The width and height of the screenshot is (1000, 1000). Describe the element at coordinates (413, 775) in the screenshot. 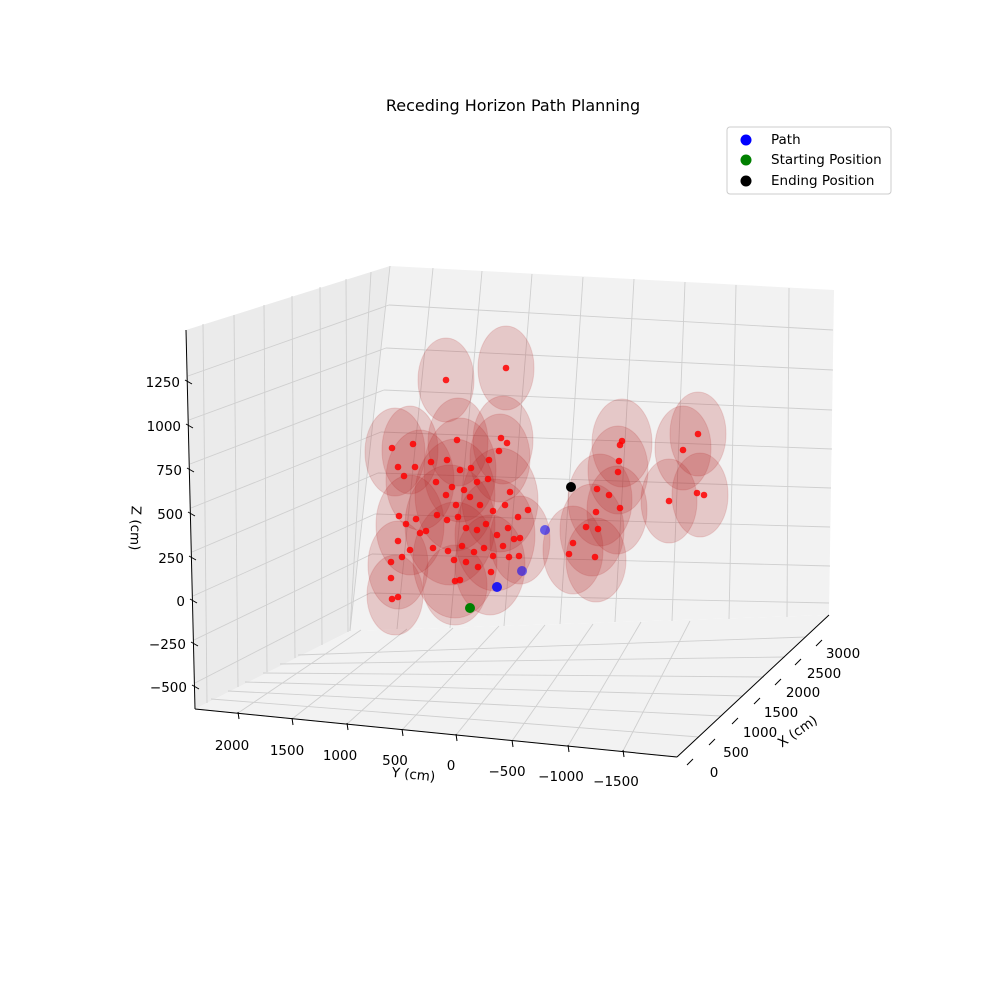

I see `y-axis-label: Y (cm)` at that location.